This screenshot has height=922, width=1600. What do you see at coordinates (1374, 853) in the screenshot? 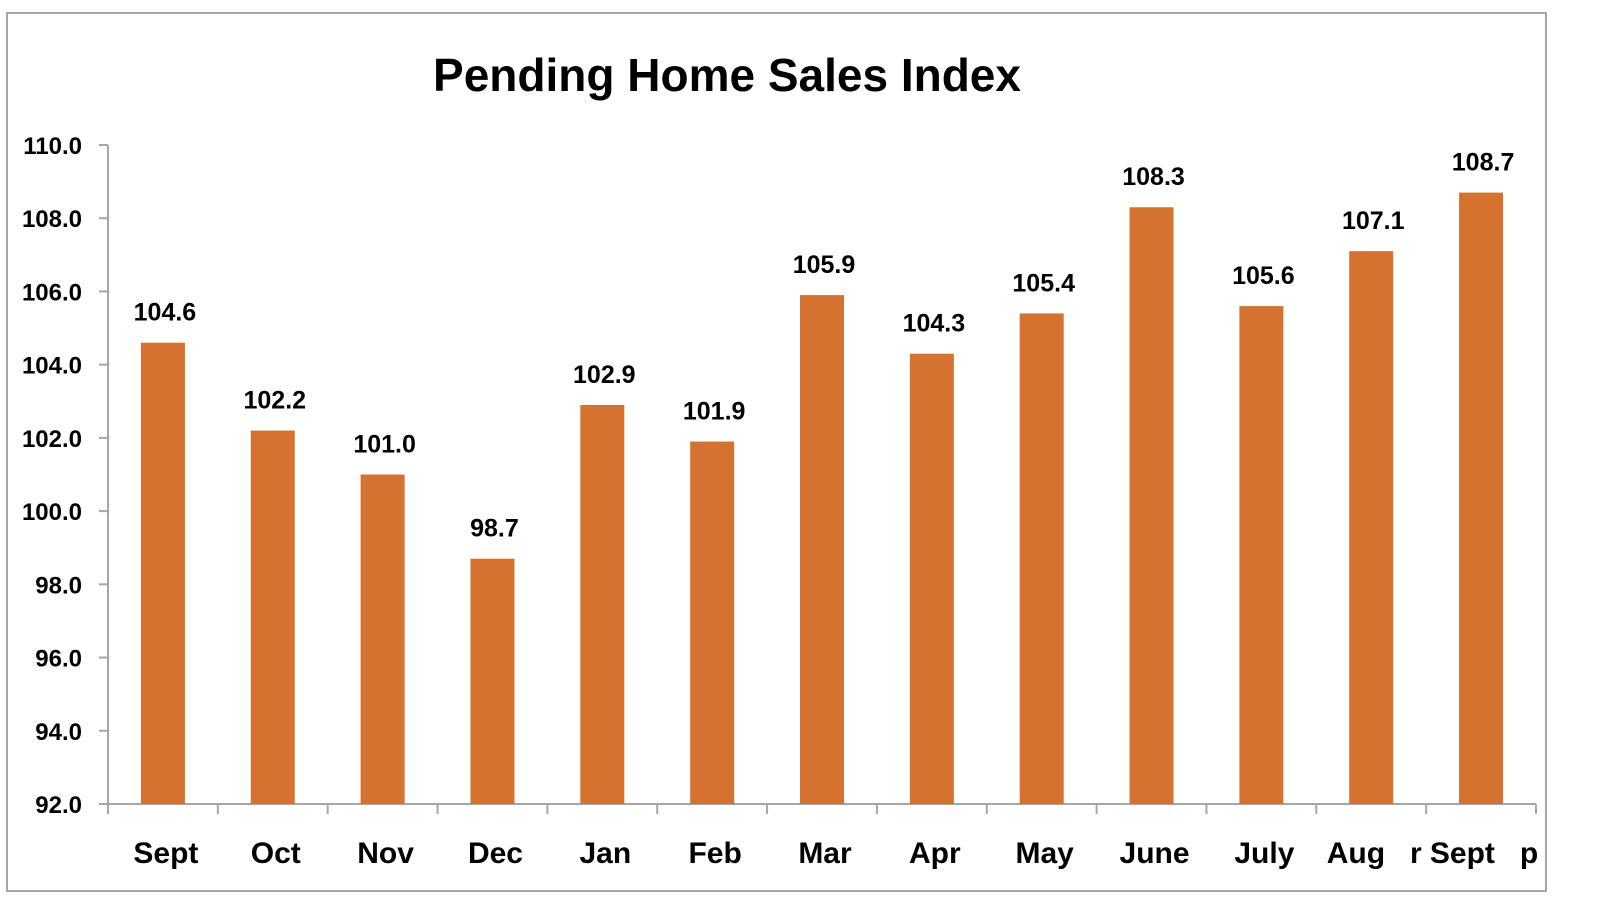
I see `x-category-label: Aug r` at bounding box center [1374, 853].